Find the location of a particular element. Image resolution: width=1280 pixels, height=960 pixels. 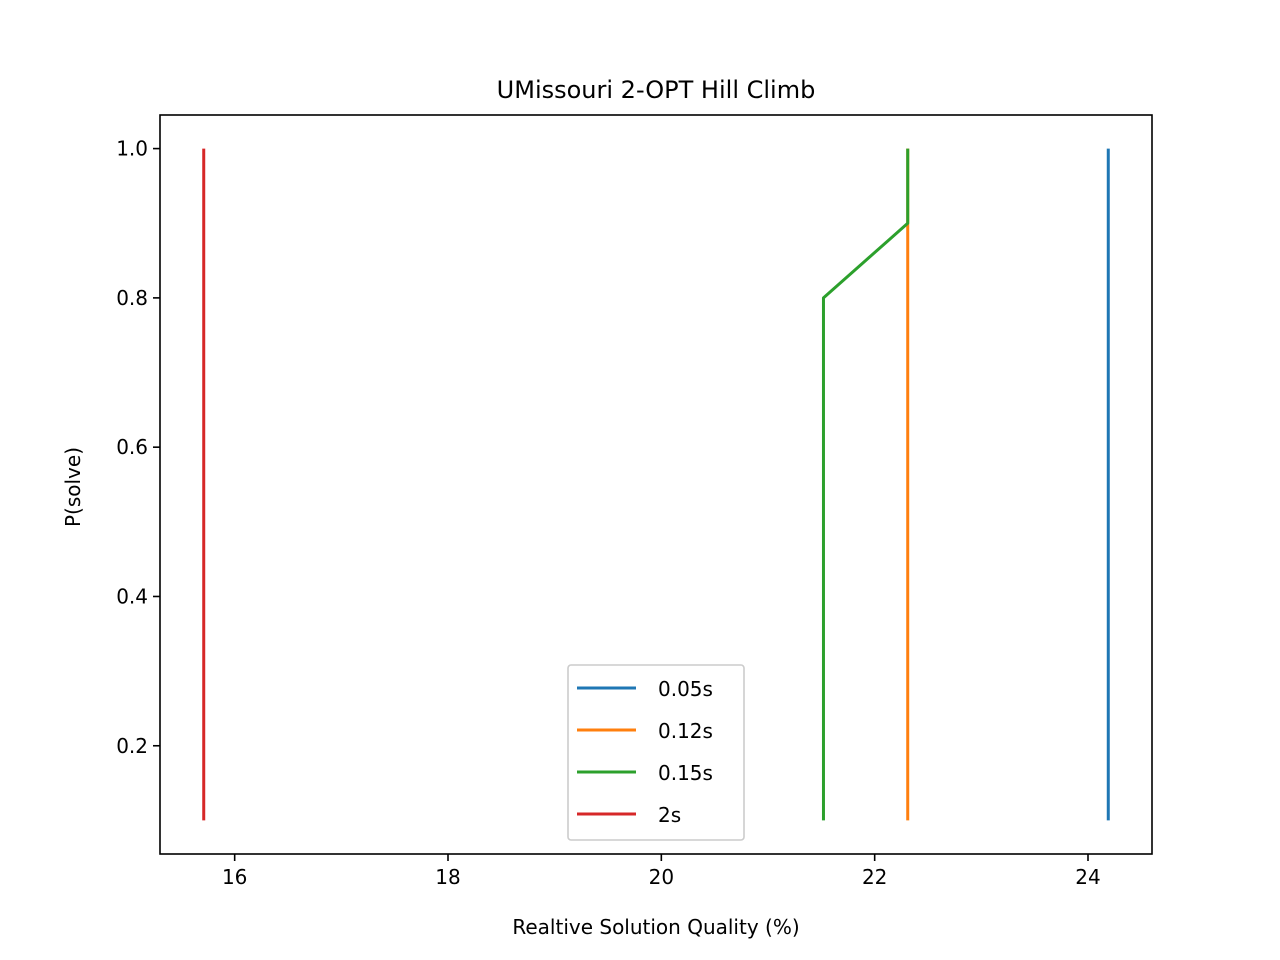

legend-label-0: 0.05s is located at coordinates (685, 689).